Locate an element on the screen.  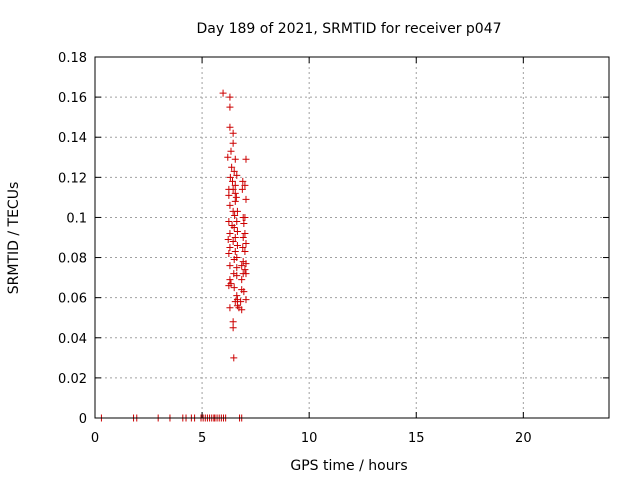
y-tick-label: 0.14 is located at coordinates (72, 138).